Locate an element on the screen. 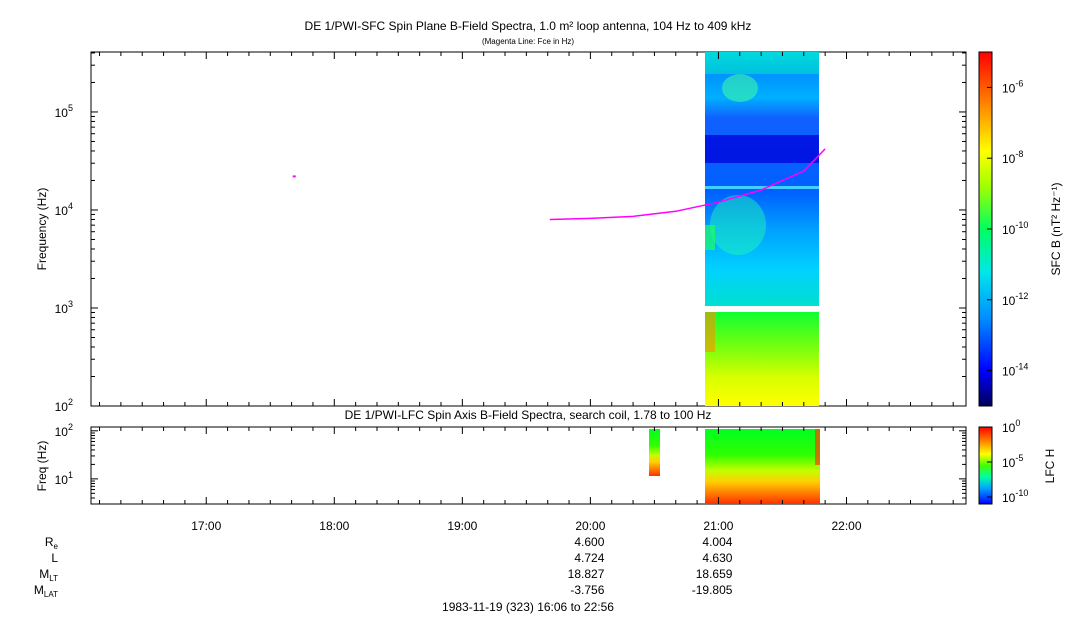 This screenshot has width=1083, height=620. sfc-y-tick-label: 10⁵ is located at coordinates (64, 111).